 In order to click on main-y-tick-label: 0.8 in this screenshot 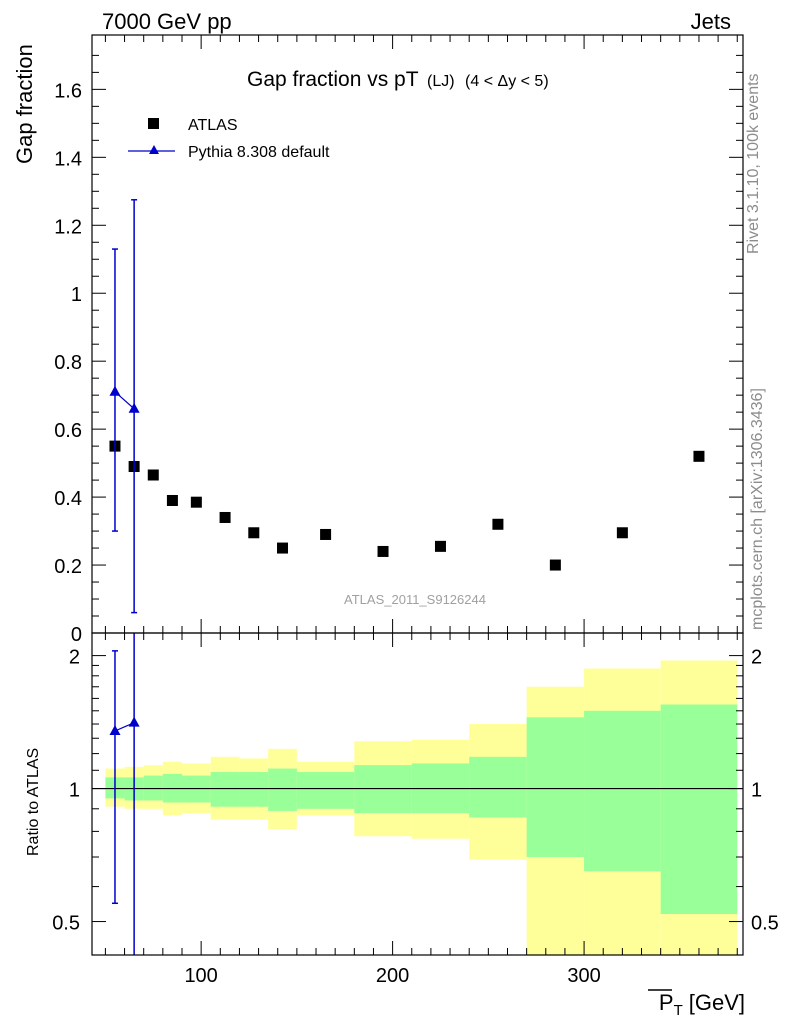, I will do `click(68, 363)`.